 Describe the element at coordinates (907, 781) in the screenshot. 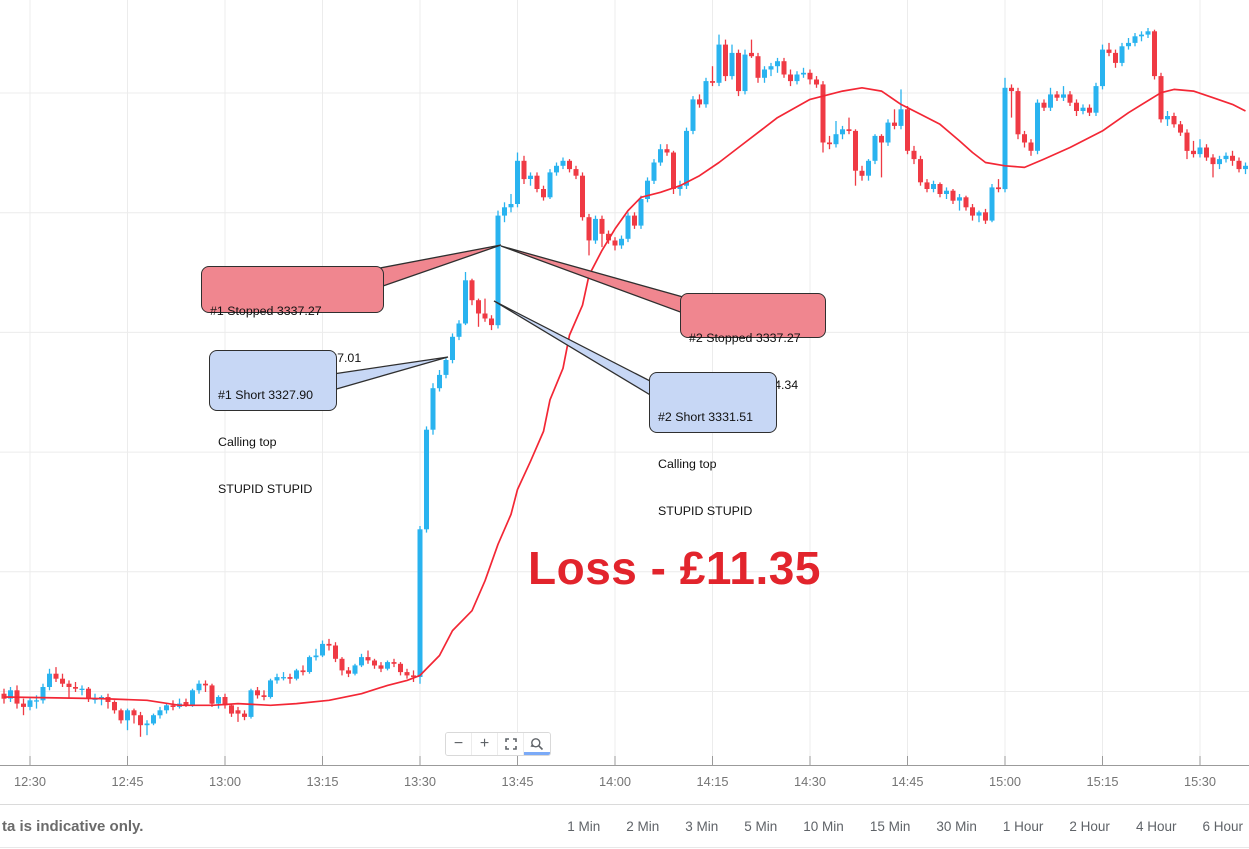

I see `time-axis-label: 14:45` at that location.